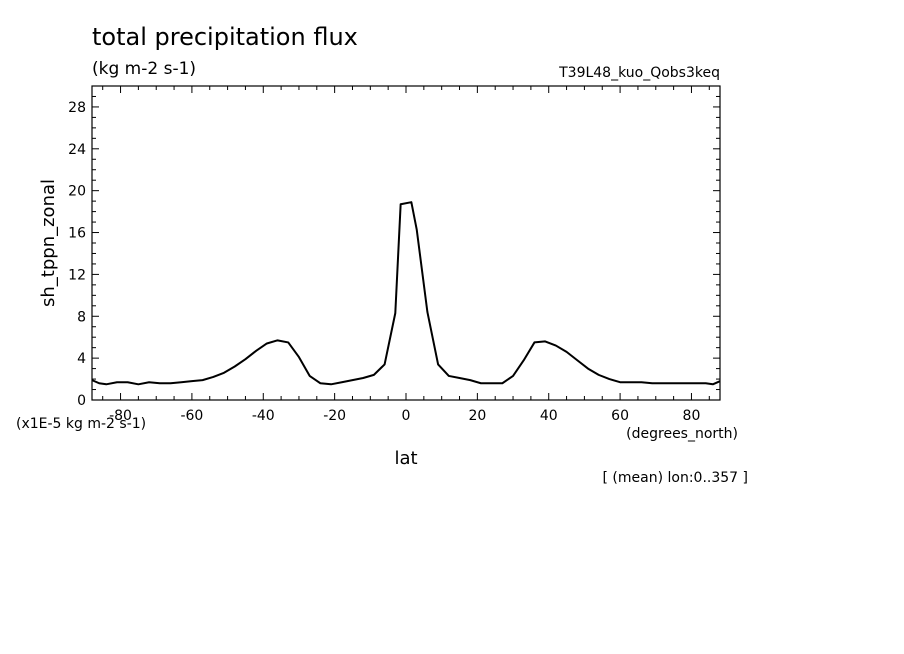 The width and height of the screenshot is (904, 654). Describe the element at coordinates (81, 317) in the screenshot. I see `y-tick-label: 8` at that location.